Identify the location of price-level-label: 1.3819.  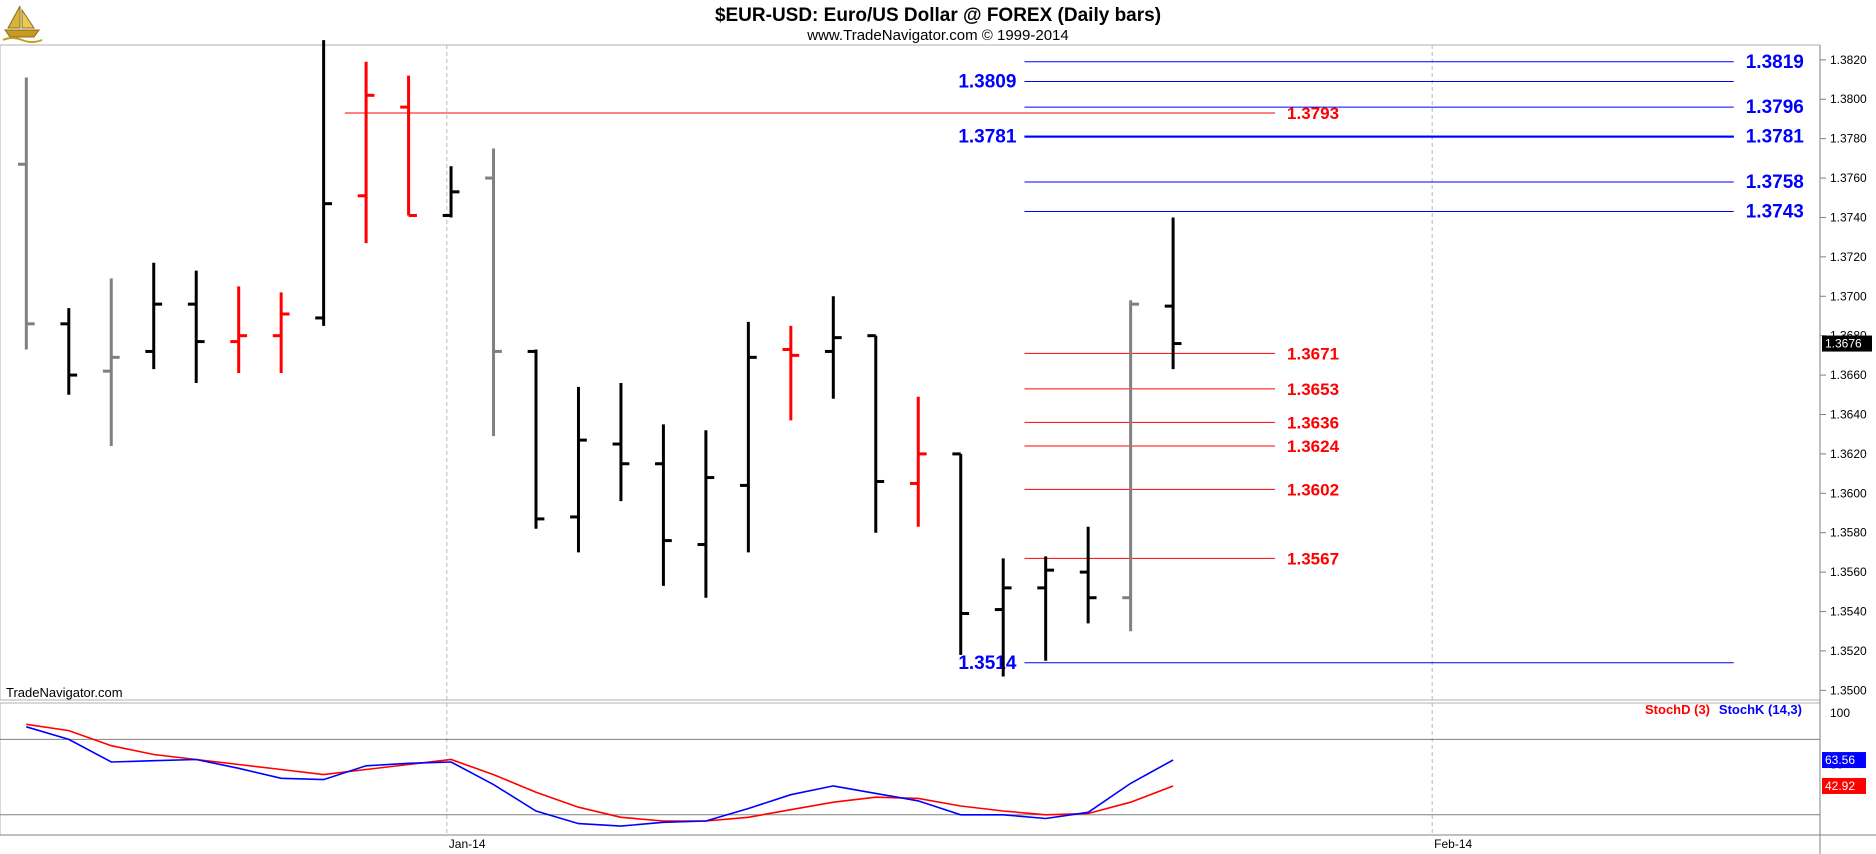
(1775, 62).